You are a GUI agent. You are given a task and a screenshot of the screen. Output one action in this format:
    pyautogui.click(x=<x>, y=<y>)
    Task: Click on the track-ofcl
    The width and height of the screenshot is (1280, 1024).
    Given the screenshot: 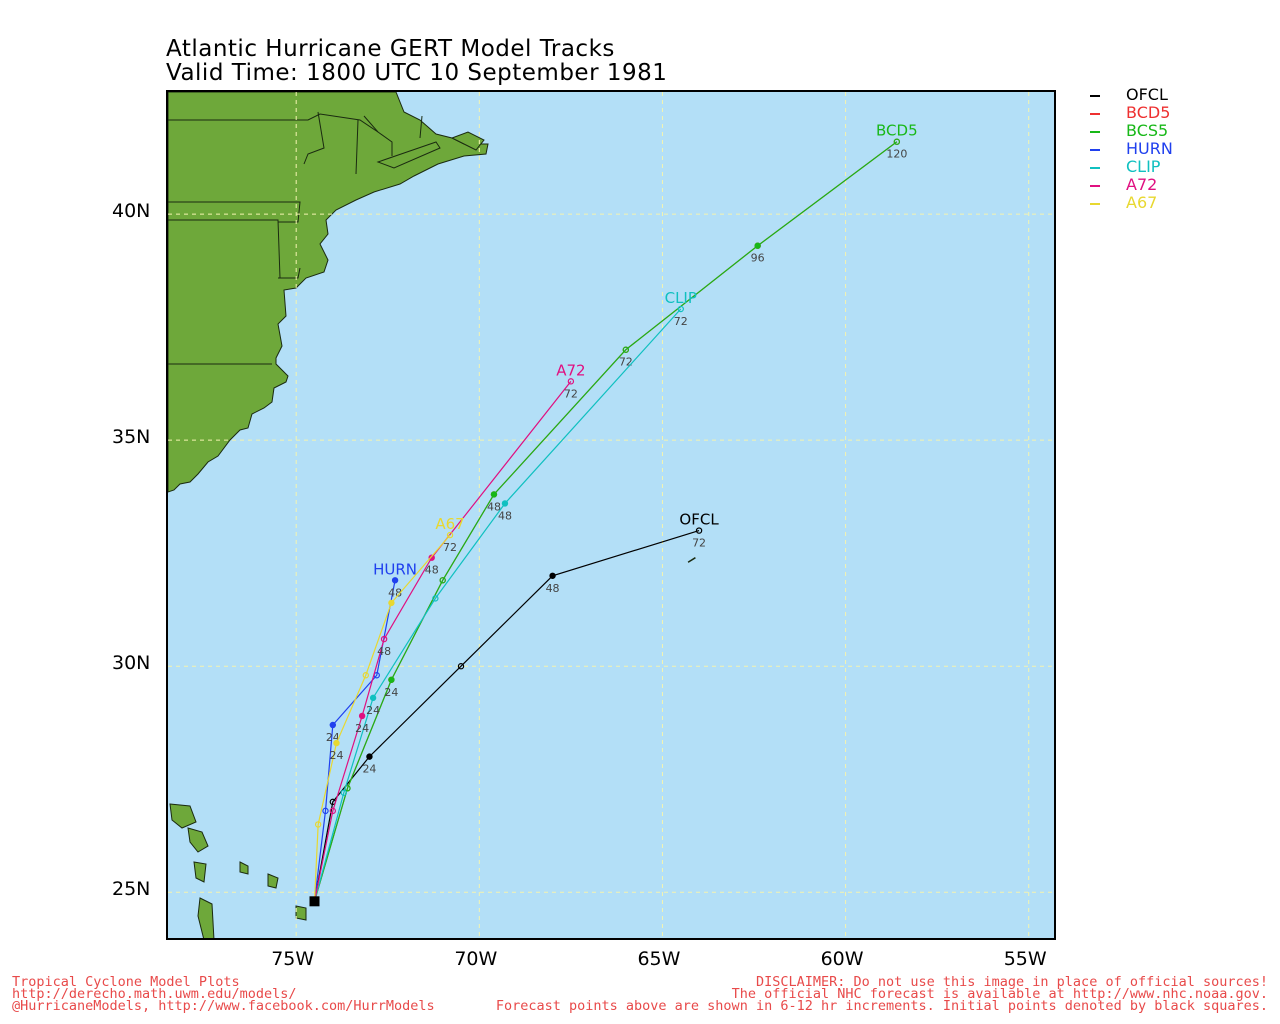 What is the action you would take?
    pyautogui.click(x=506, y=715)
    